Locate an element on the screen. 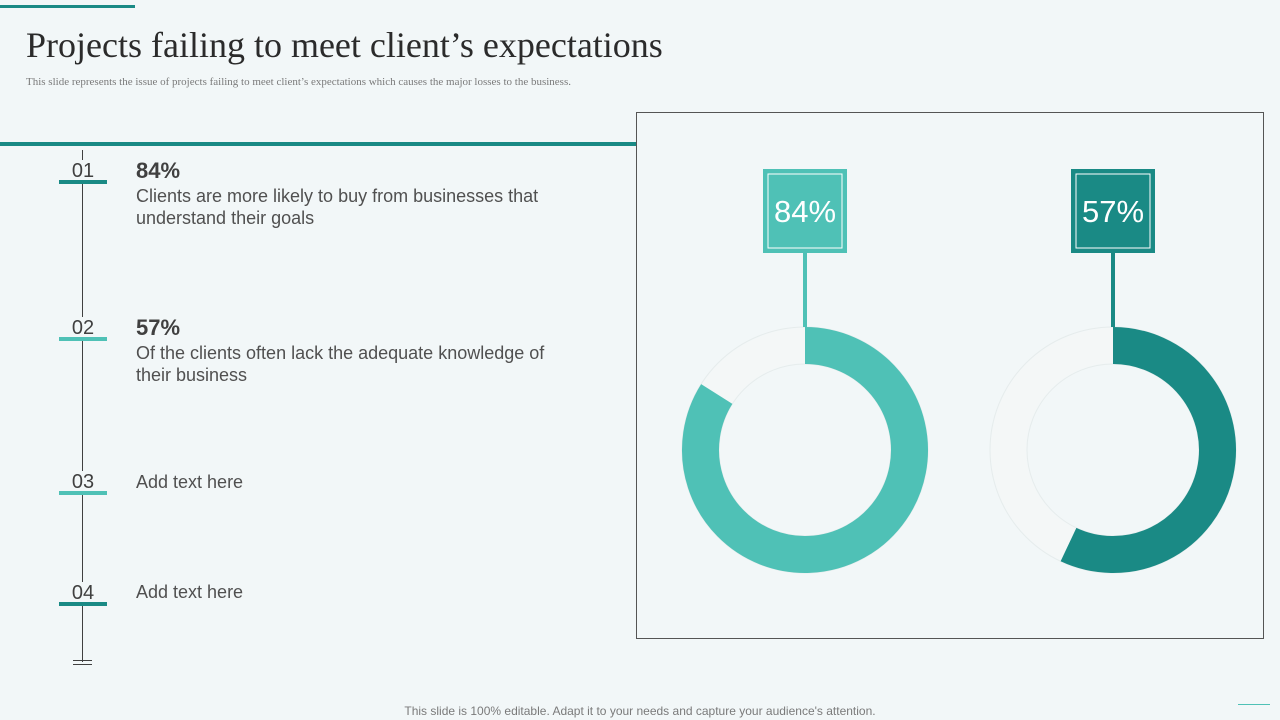  top-accent-bar is located at coordinates (67, 6).